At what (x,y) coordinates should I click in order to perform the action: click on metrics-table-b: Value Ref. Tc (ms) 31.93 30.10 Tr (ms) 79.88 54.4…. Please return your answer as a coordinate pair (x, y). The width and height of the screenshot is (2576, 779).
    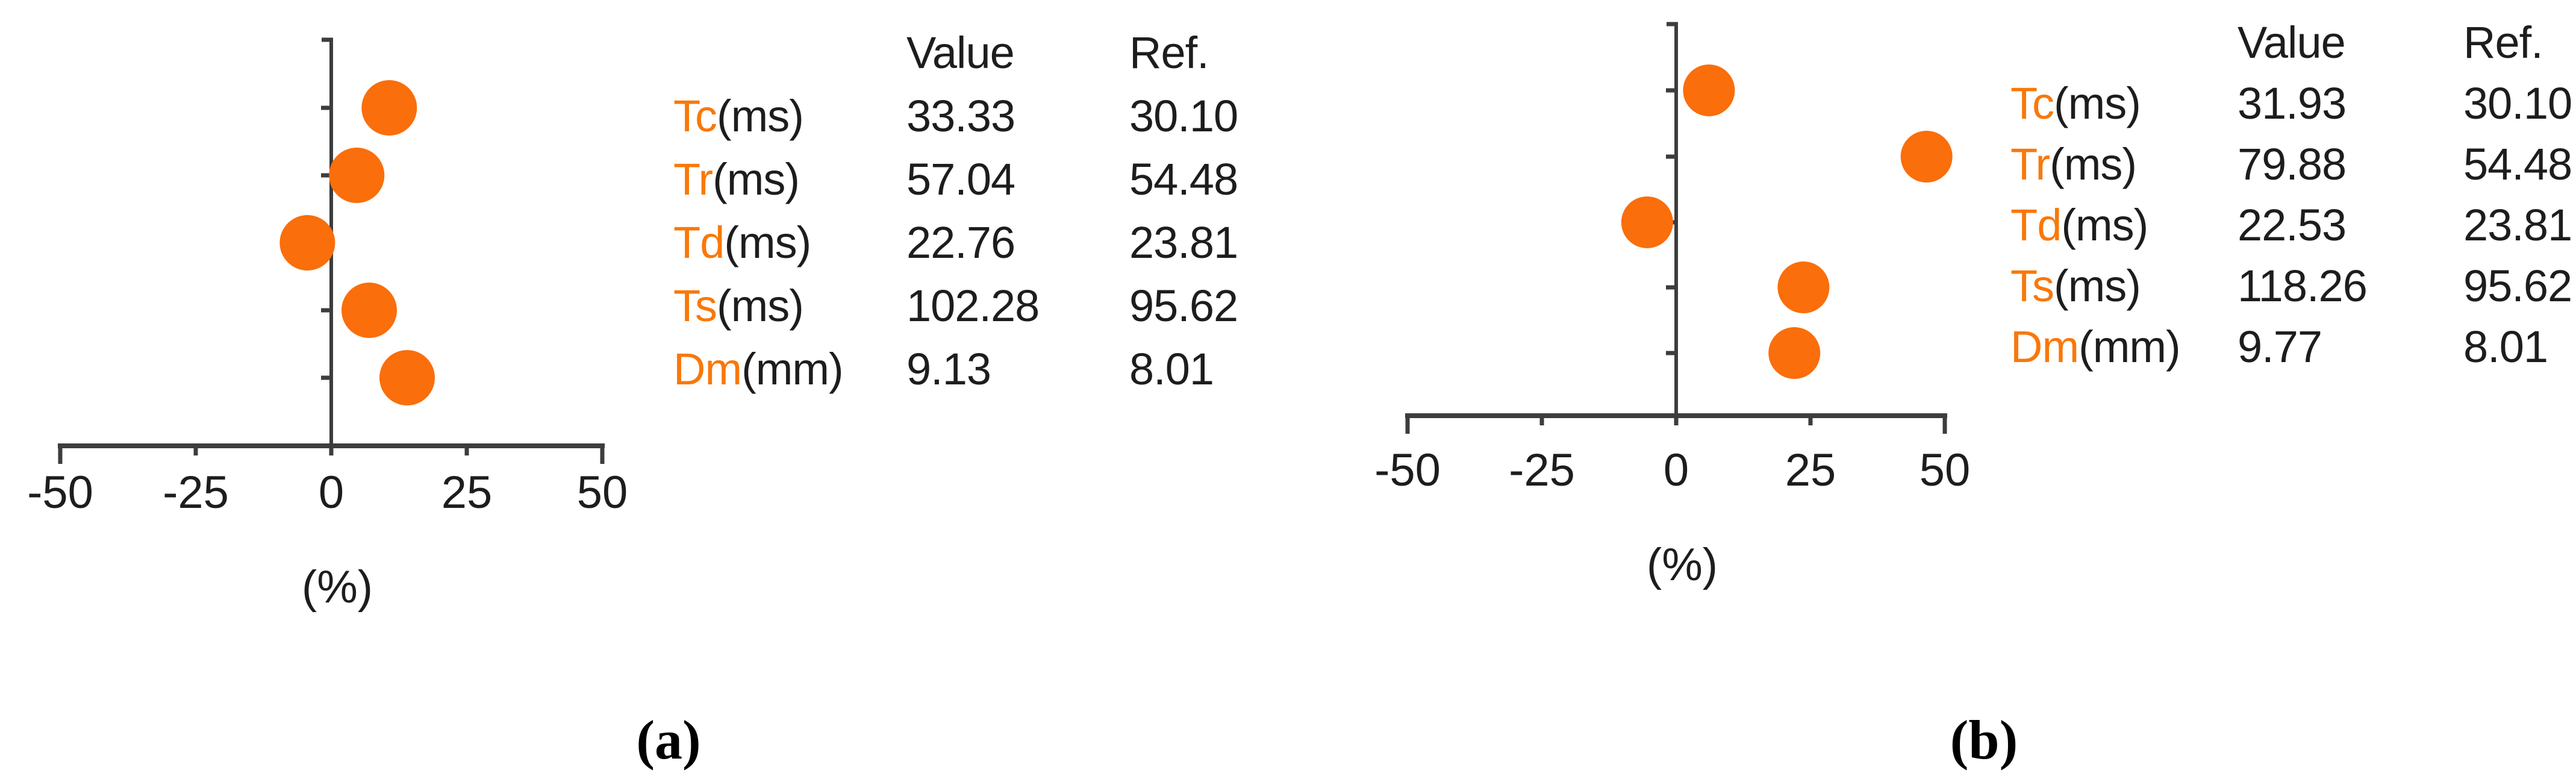
    Looking at the image, I should click on (2293, 194).